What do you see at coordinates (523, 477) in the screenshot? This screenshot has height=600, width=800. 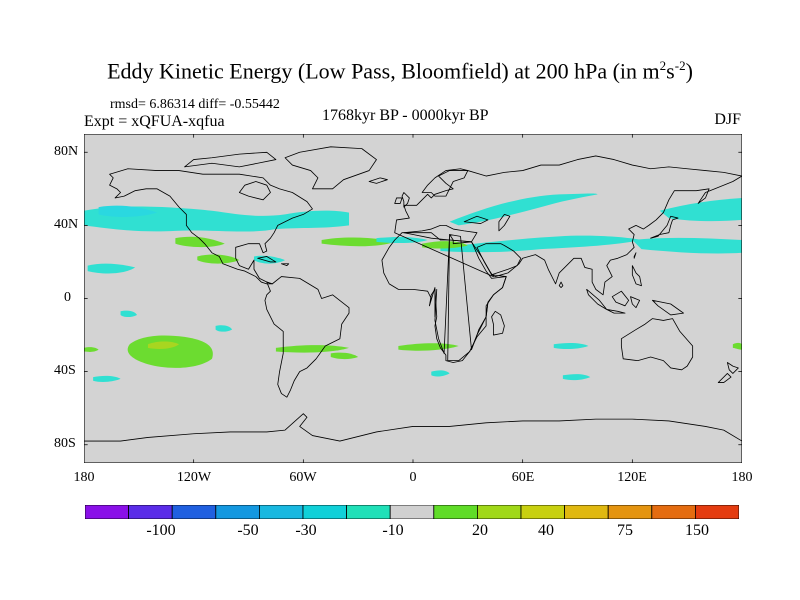 I see `lon-label-60e: 60E` at bounding box center [523, 477].